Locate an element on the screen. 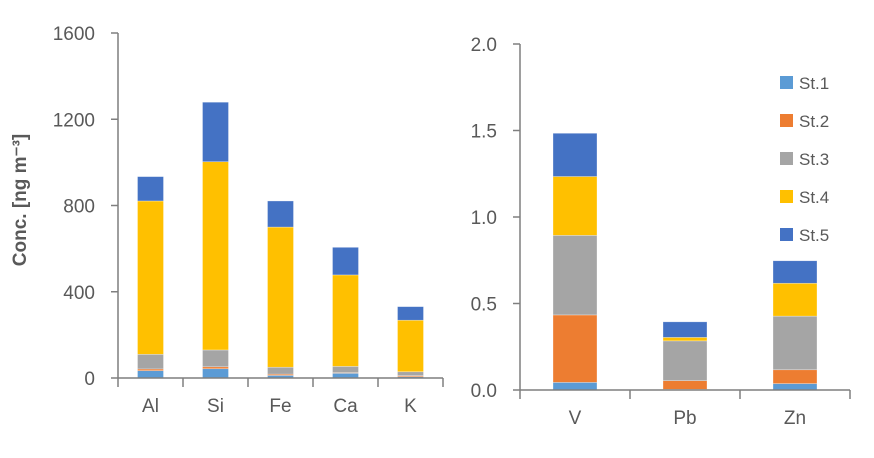 This screenshot has height=458, width=874. x-tick-label: K is located at coordinates (410, 406).